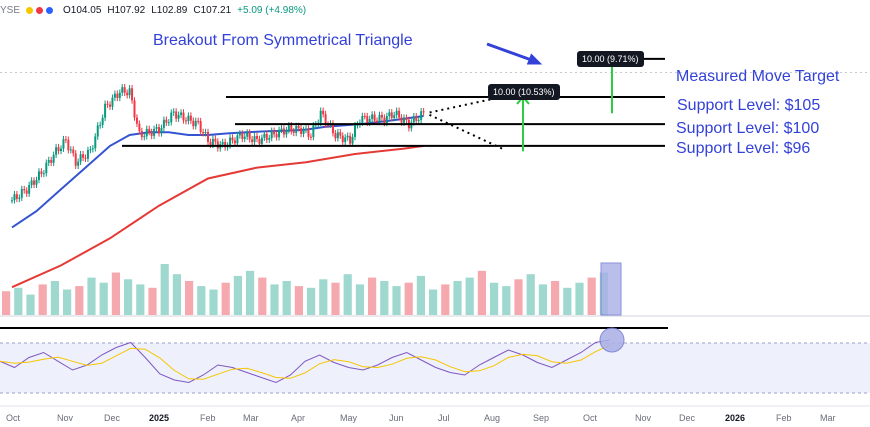 The image size is (870, 427). I want to click on rsi-line, so click(305, 361).